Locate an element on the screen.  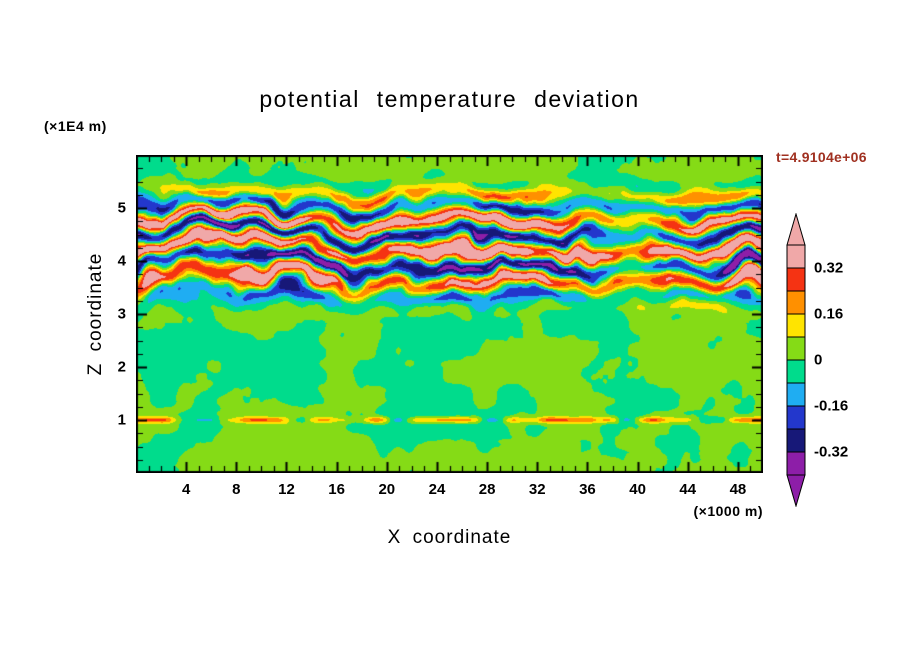
colorbar is located at coordinates (796, 360).